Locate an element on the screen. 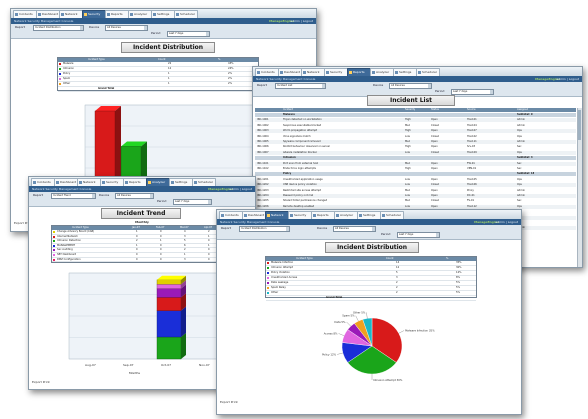 This screenshot has height=419, width=588. table-row: Intrusion Attempt 12 30% is located at coordinates (371, 268).